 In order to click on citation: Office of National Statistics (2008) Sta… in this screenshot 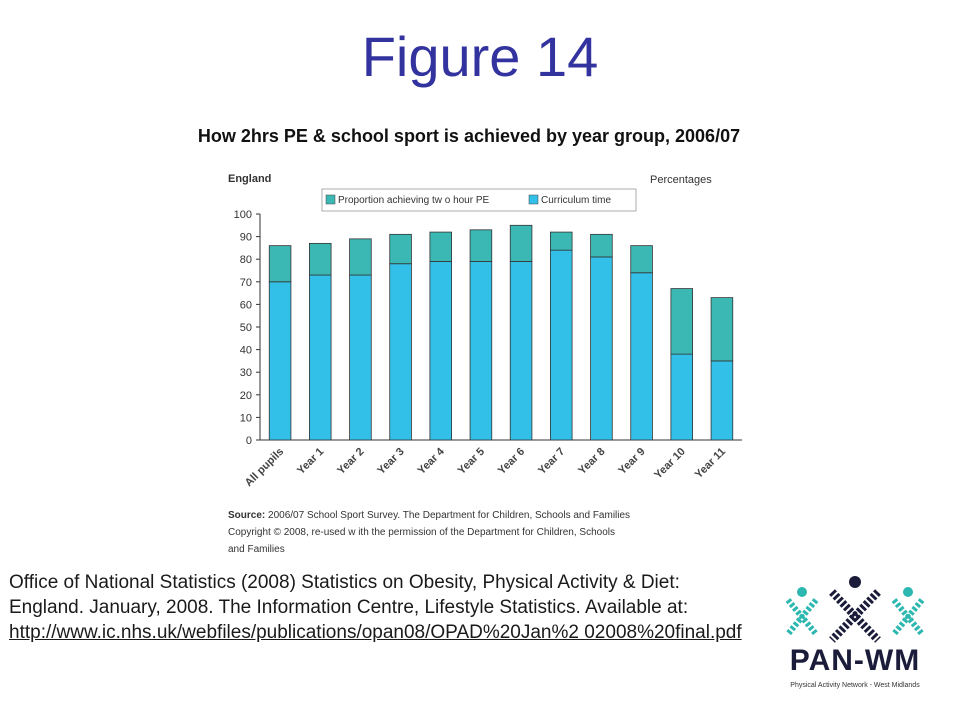, I will do `click(379, 607)`.